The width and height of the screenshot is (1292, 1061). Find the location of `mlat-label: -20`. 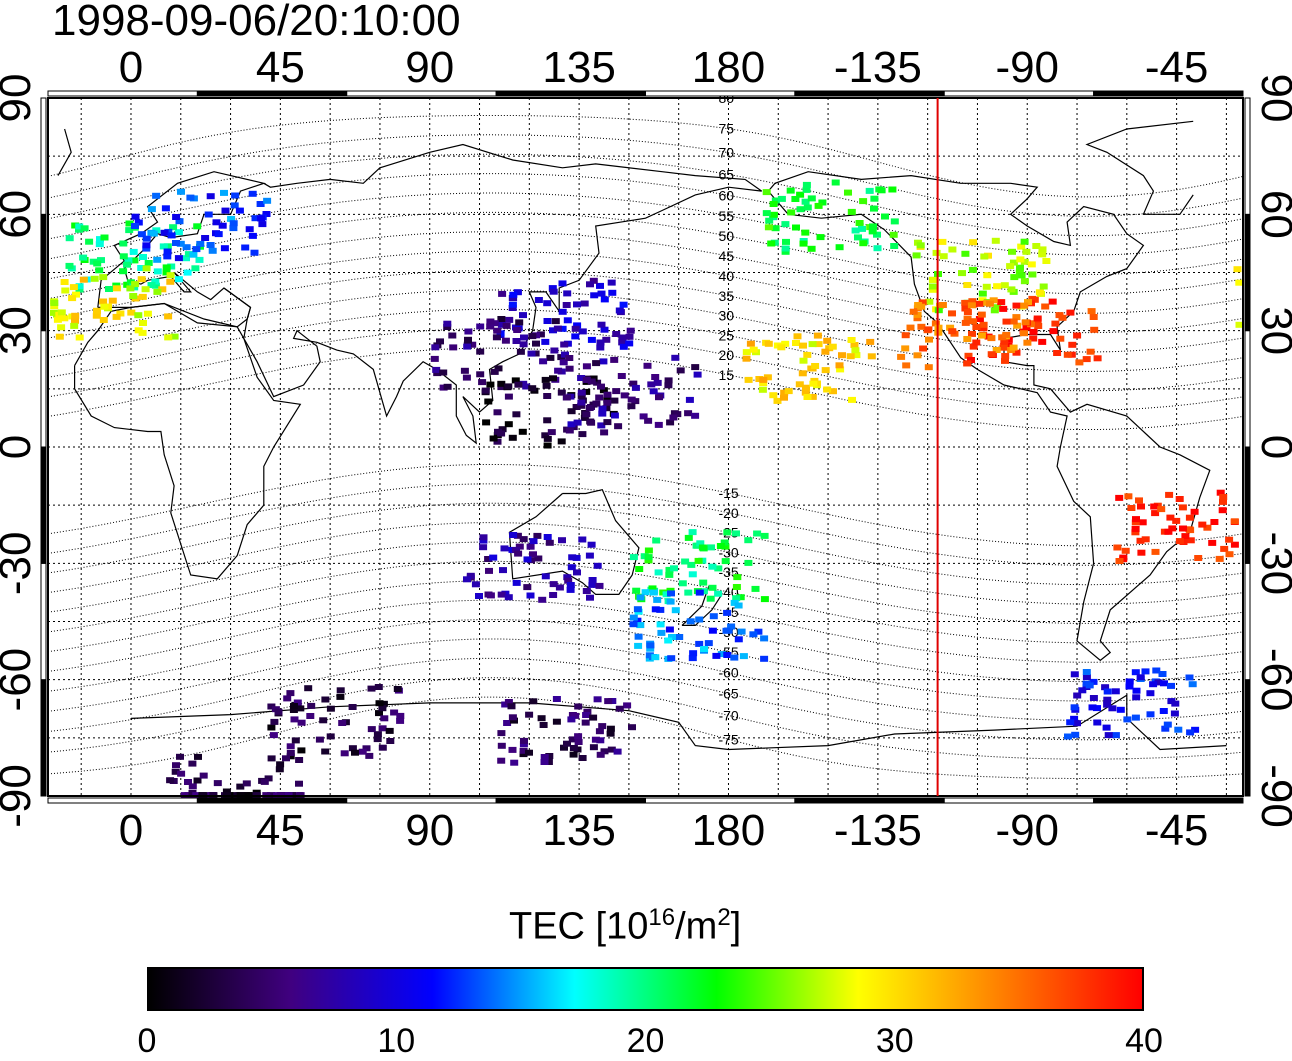

mlat-label: -20 is located at coordinates (728, 513).